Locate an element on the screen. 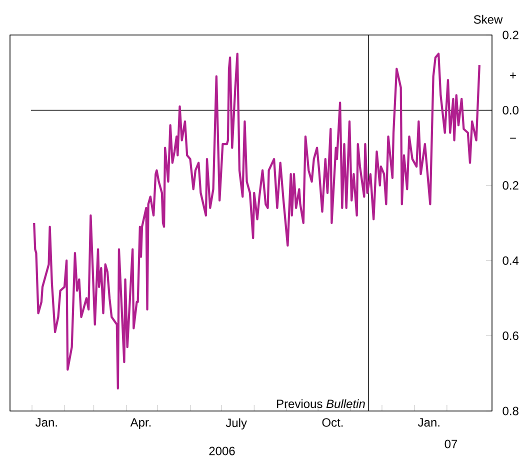 Image resolution: width=531 pixels, height=459 pixels. ref-line-label: Previous Bulletin is located at coordinates (321, 403).